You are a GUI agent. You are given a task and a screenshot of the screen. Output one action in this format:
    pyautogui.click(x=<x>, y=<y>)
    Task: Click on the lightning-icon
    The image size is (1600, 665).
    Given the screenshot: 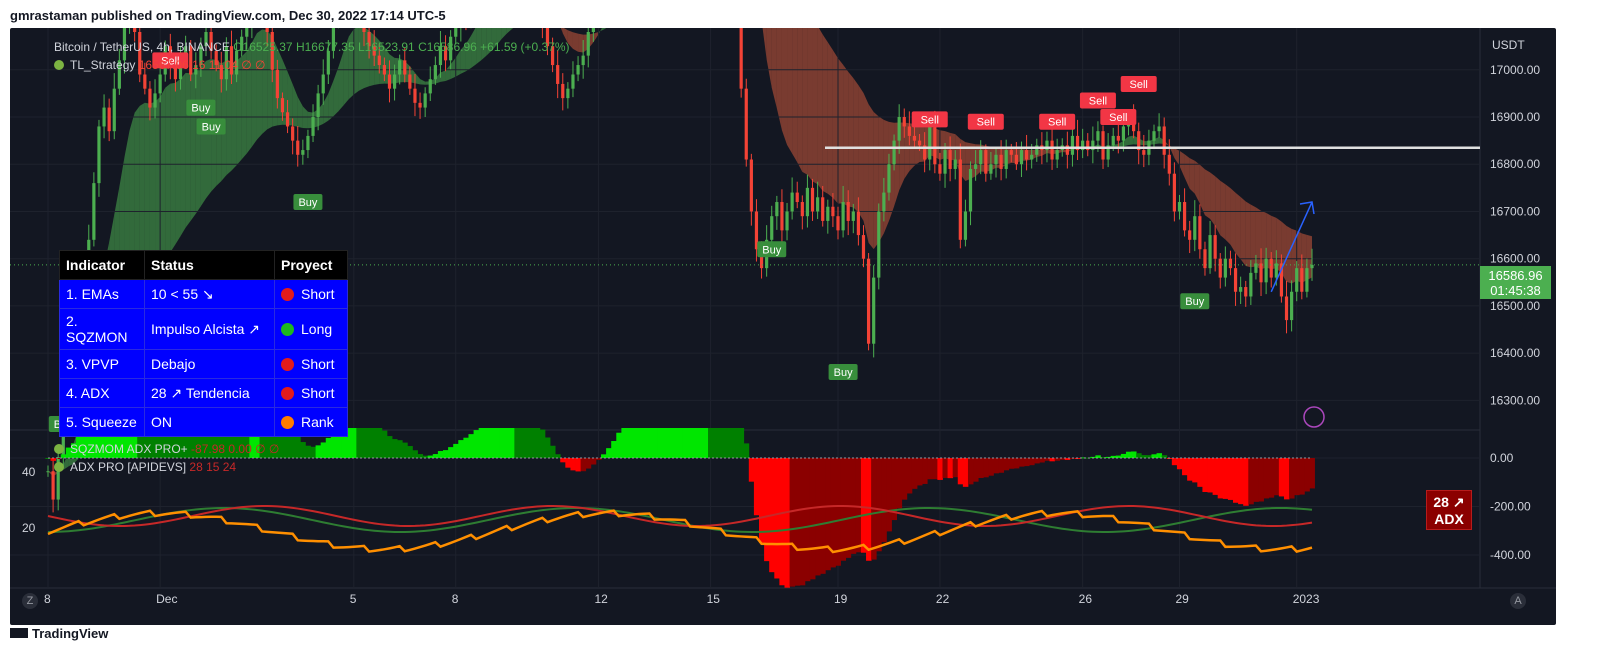 What is the action you would take?
    pyautogui.click(x=1314, y=417)
    